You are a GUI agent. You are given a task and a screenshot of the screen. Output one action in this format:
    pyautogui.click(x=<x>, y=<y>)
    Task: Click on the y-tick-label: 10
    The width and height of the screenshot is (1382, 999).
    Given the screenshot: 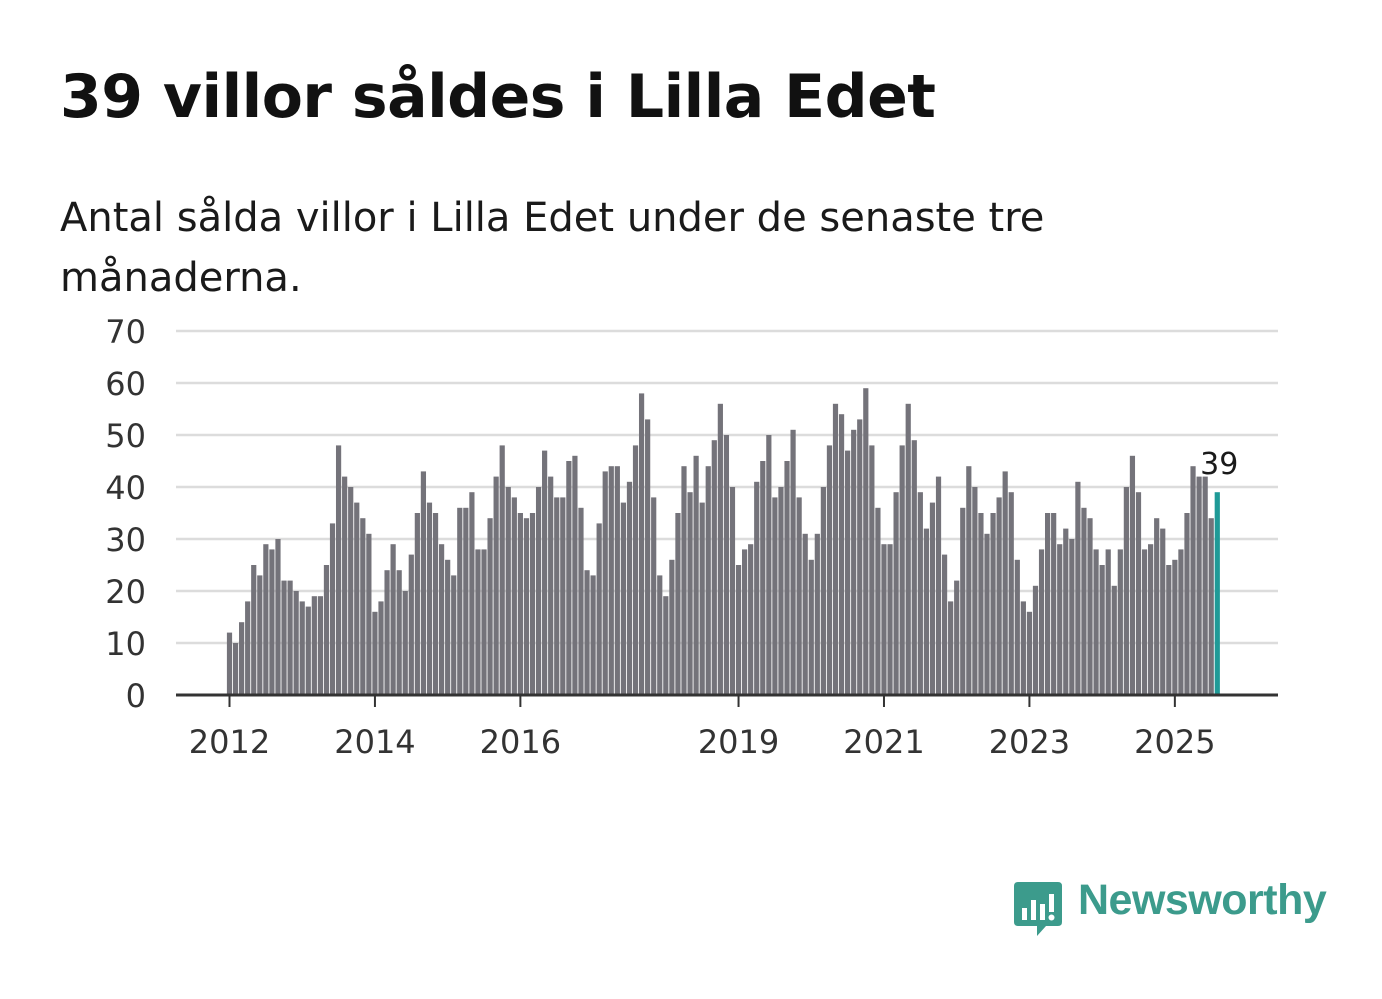 What is the action you would take?
    pyautogui.click(x=125, y=644)
    